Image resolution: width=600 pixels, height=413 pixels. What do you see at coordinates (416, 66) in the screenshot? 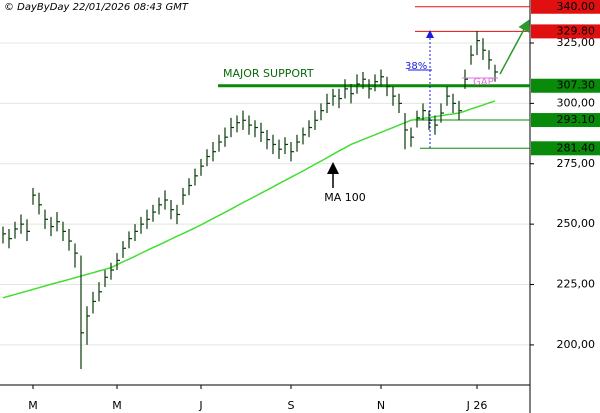
I see `retracement-label: 38%` at bounding box center [416, 66].